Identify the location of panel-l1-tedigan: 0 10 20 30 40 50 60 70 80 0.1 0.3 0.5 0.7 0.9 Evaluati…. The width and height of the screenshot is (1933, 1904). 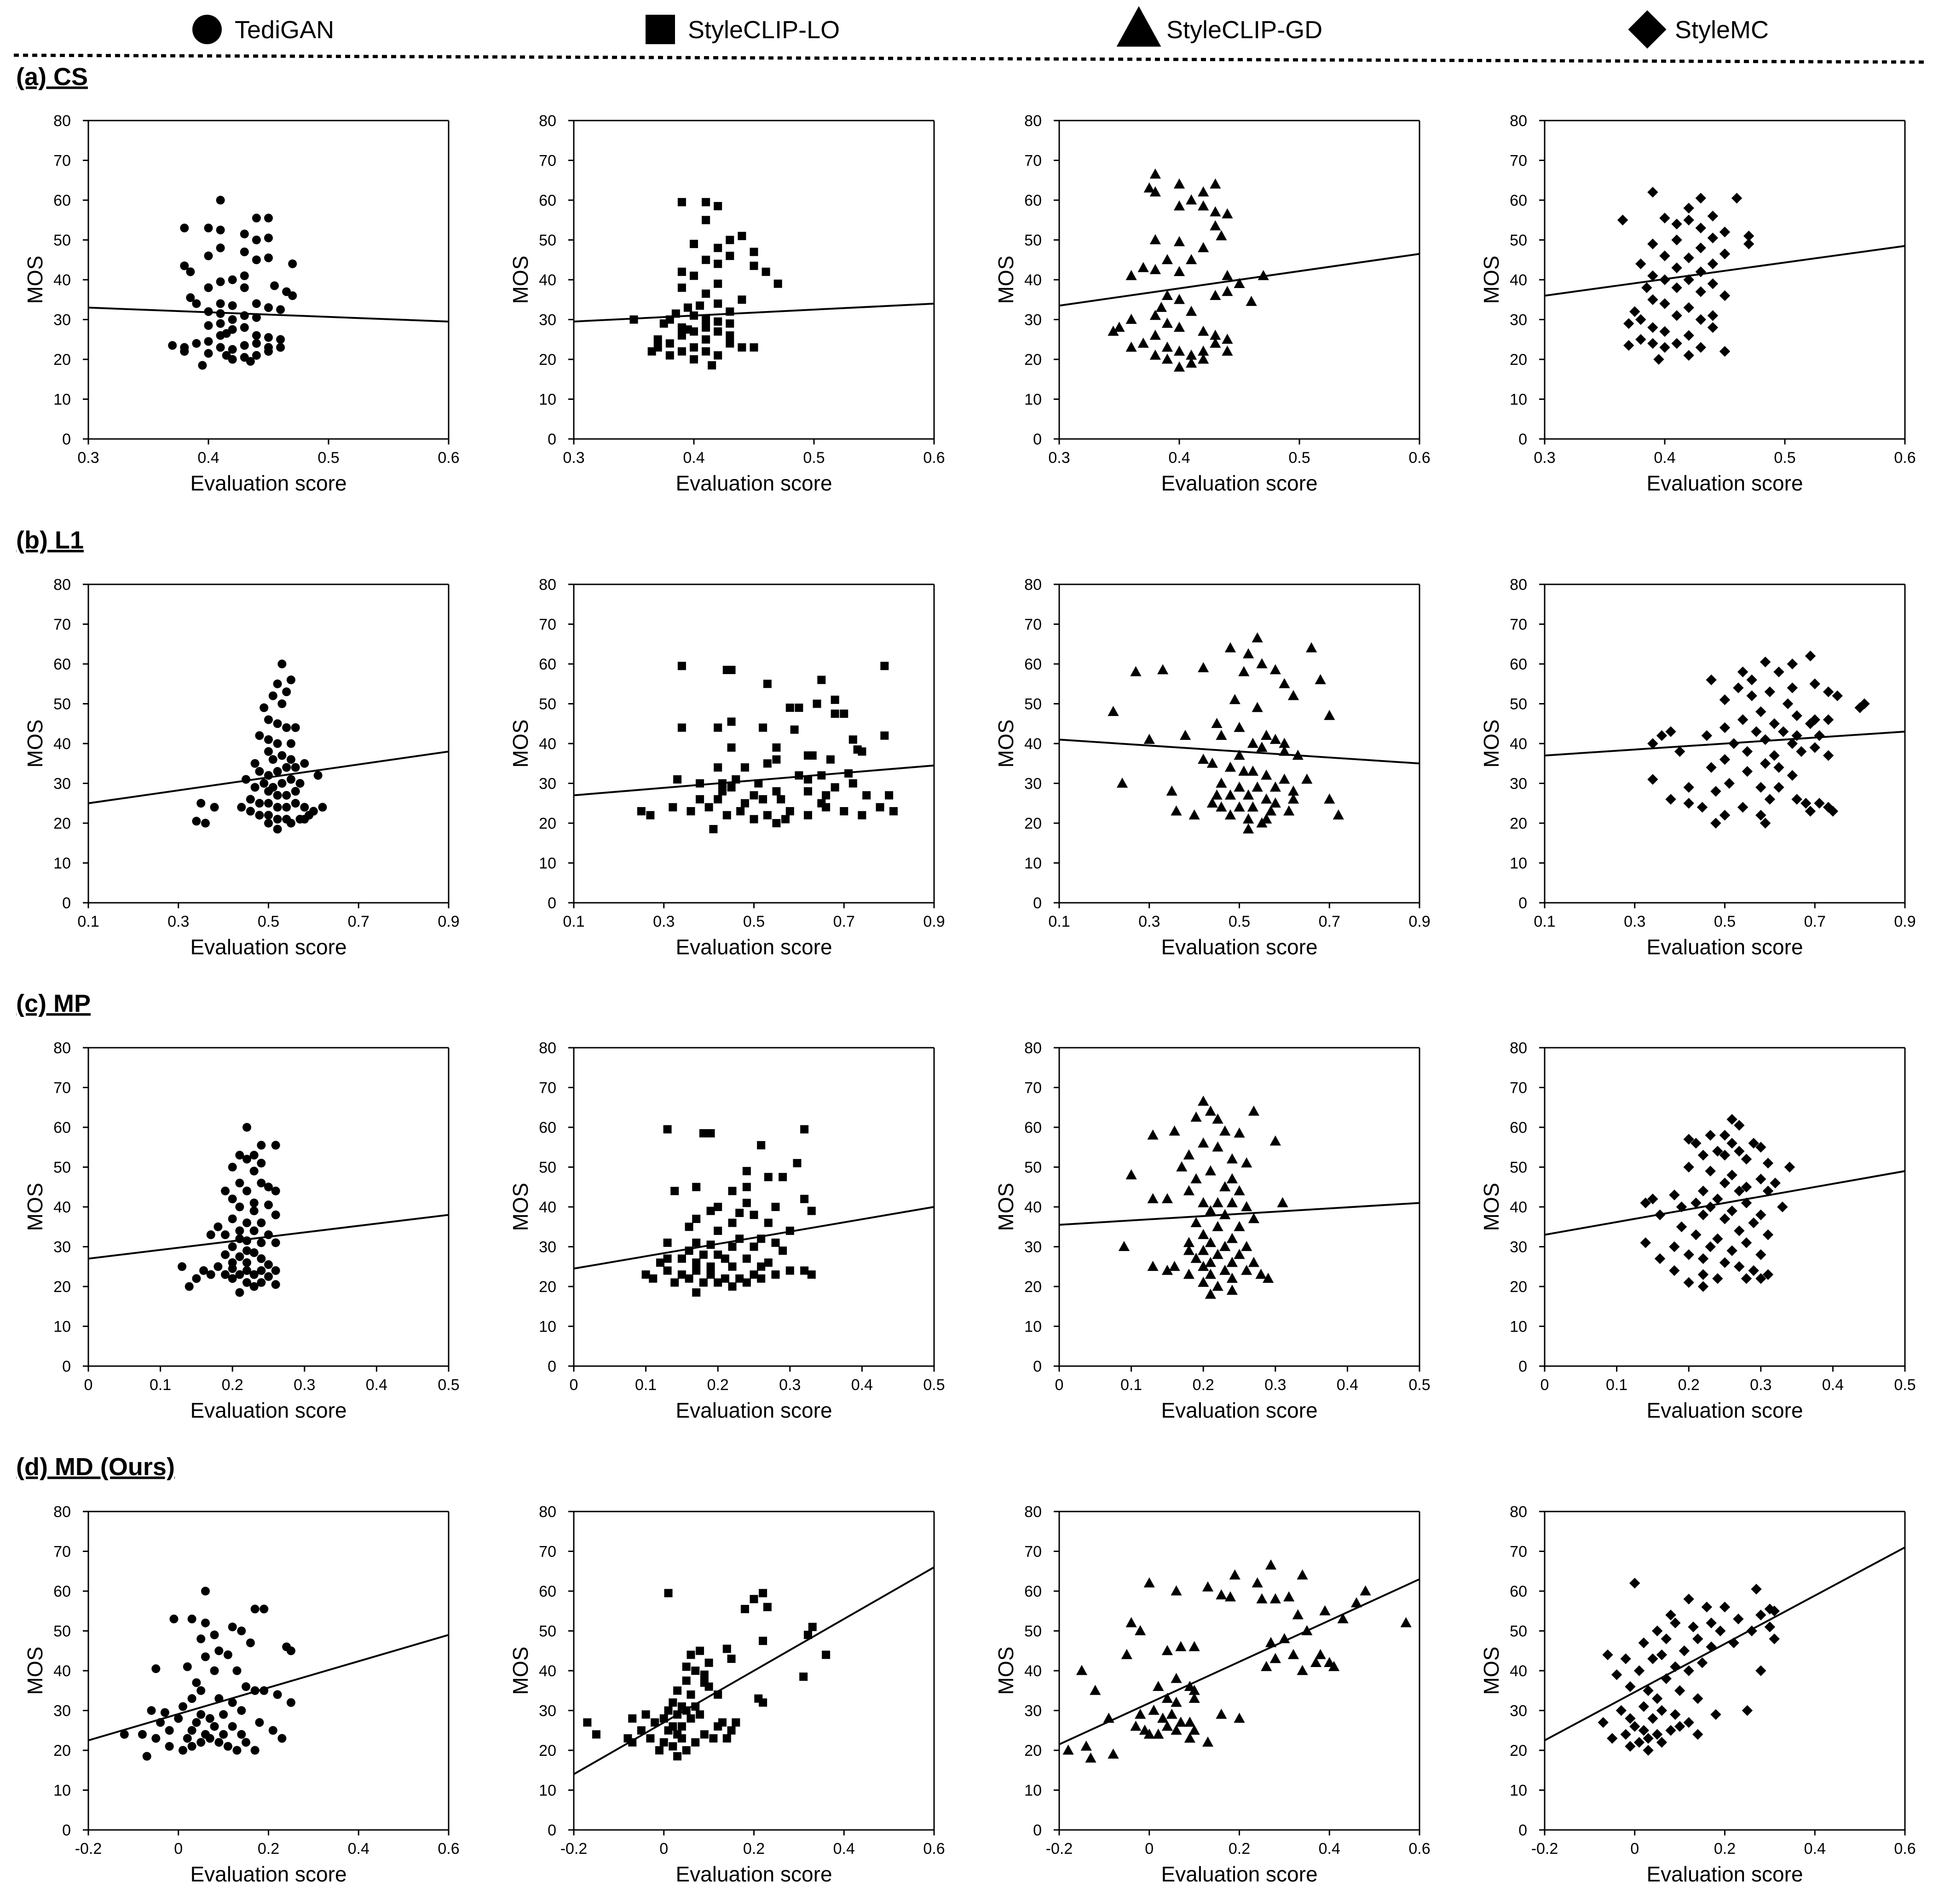
(241, 767).